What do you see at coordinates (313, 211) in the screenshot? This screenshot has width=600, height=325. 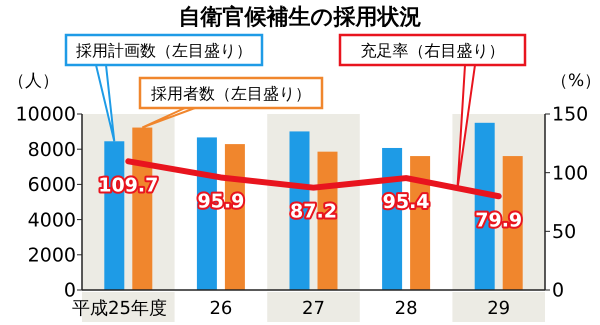 I see `data-label: 87.2` at bounding box center [313, 211].